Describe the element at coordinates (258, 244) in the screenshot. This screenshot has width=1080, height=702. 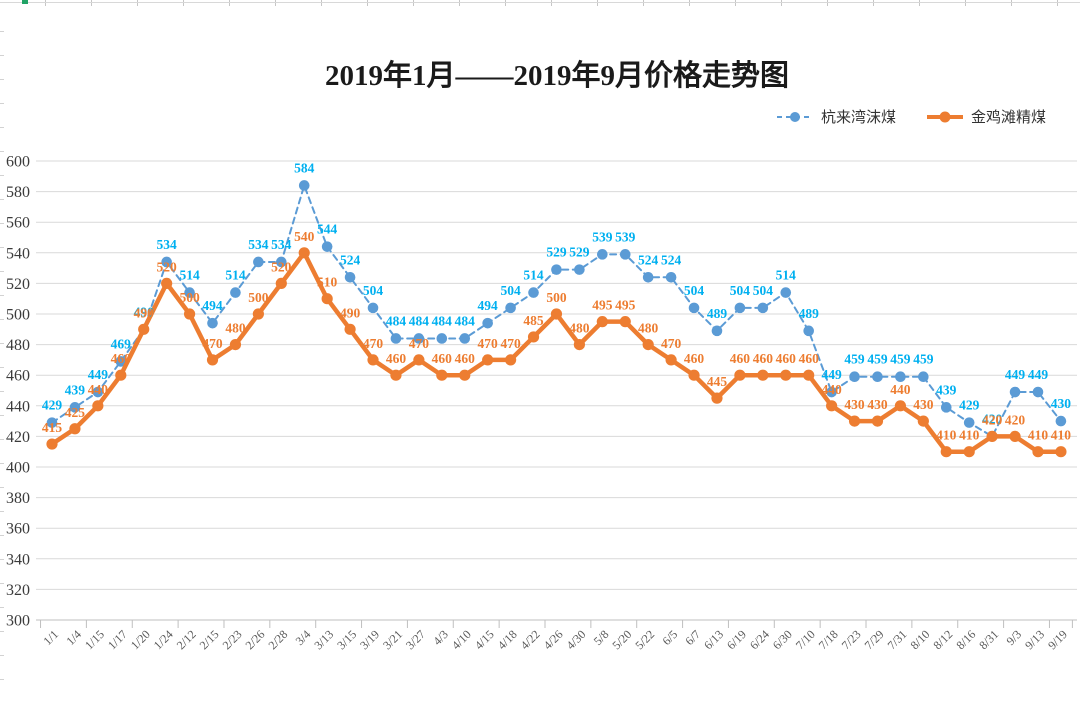
I see `data-label-0: 534` at that location.